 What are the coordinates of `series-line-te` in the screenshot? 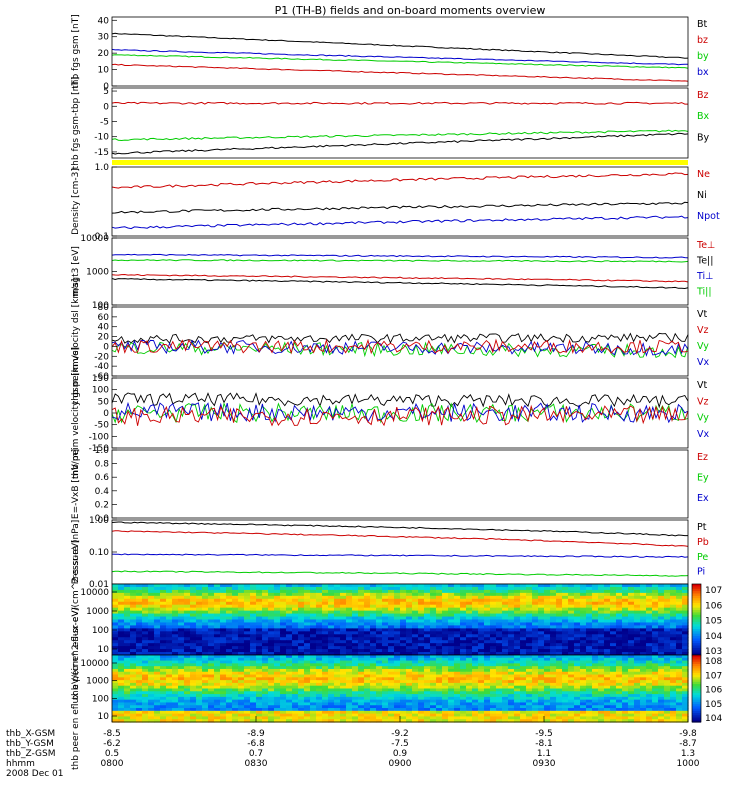 It's located at (400, 284).